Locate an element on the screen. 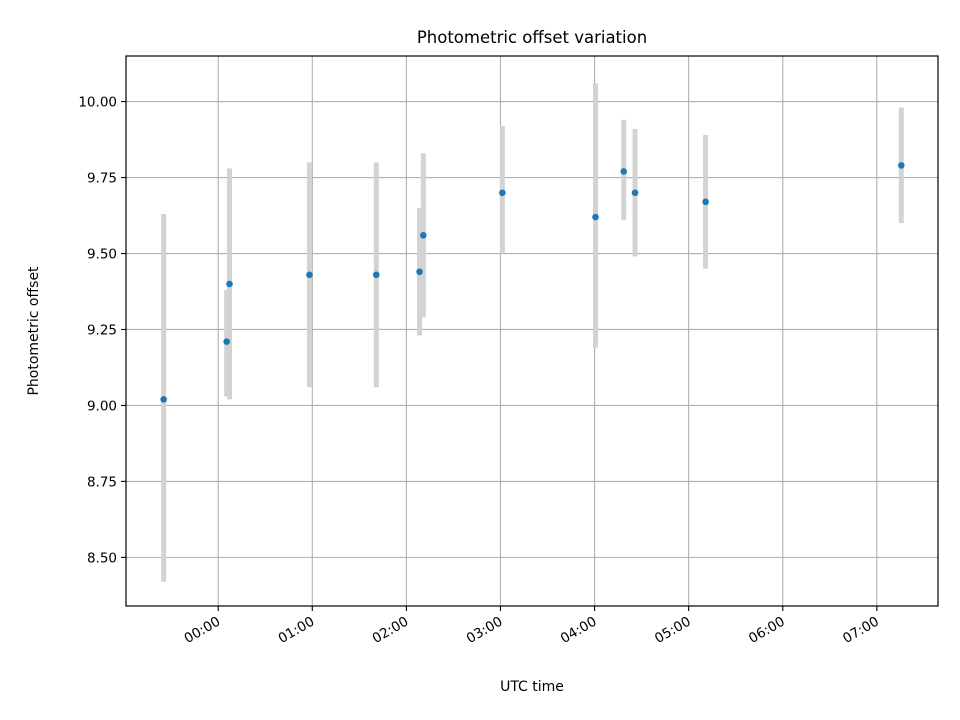 The width and height of the screenshot is (960, 720). y-tick-label: 9.75 is located at coordinates (102, 179).